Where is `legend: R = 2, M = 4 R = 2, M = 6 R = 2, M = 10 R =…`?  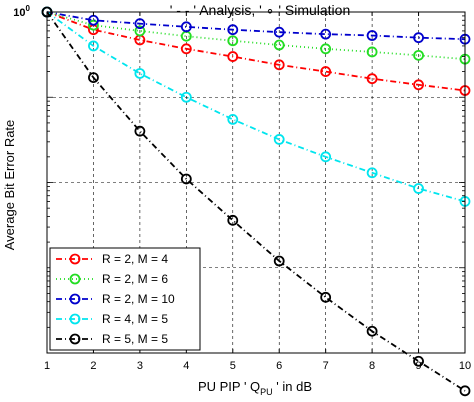 legend: R = 2, M = 4 R = 2, M = 6 R = 2, M = 10 R =… is located at coordinates (125, 299).